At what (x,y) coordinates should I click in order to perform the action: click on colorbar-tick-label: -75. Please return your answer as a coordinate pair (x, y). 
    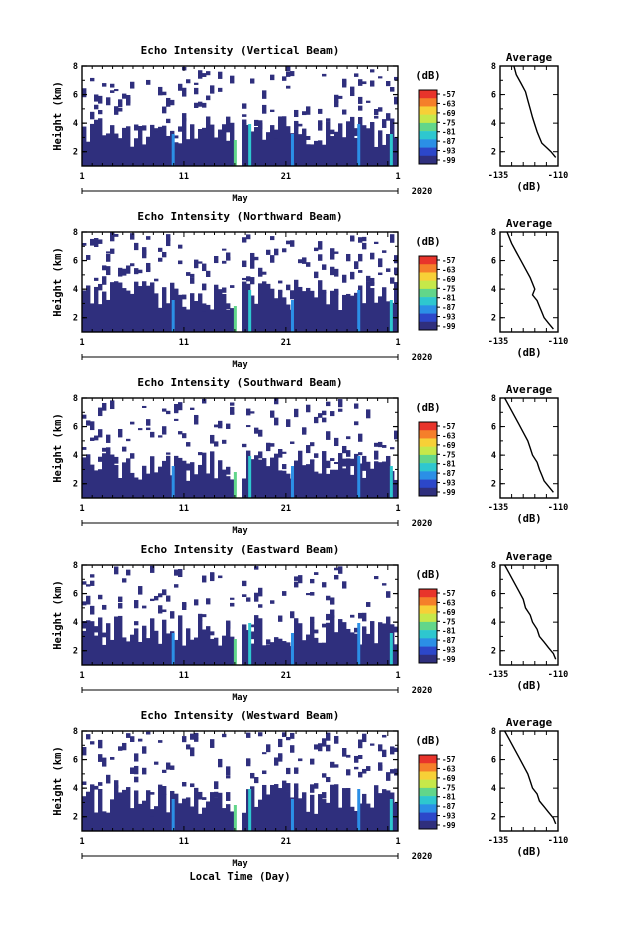
    Looking at the image, I should click on (449, 621).